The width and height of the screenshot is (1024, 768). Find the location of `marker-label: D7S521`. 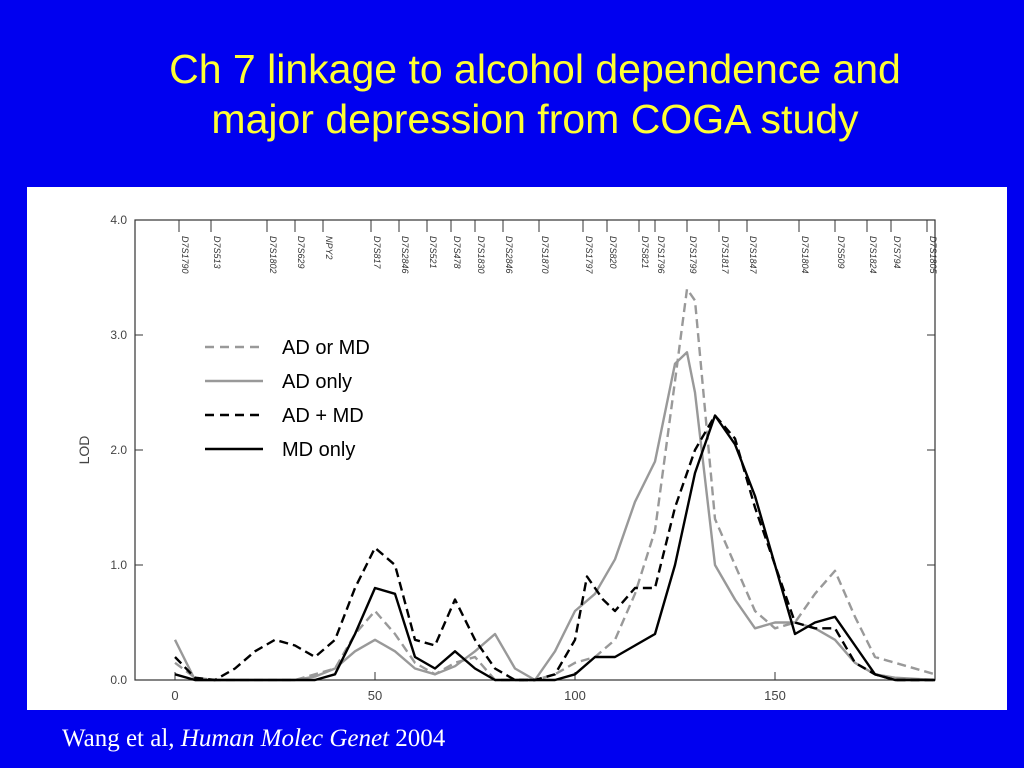

marker-label: D7S521 is located at coordinates (433, 252).